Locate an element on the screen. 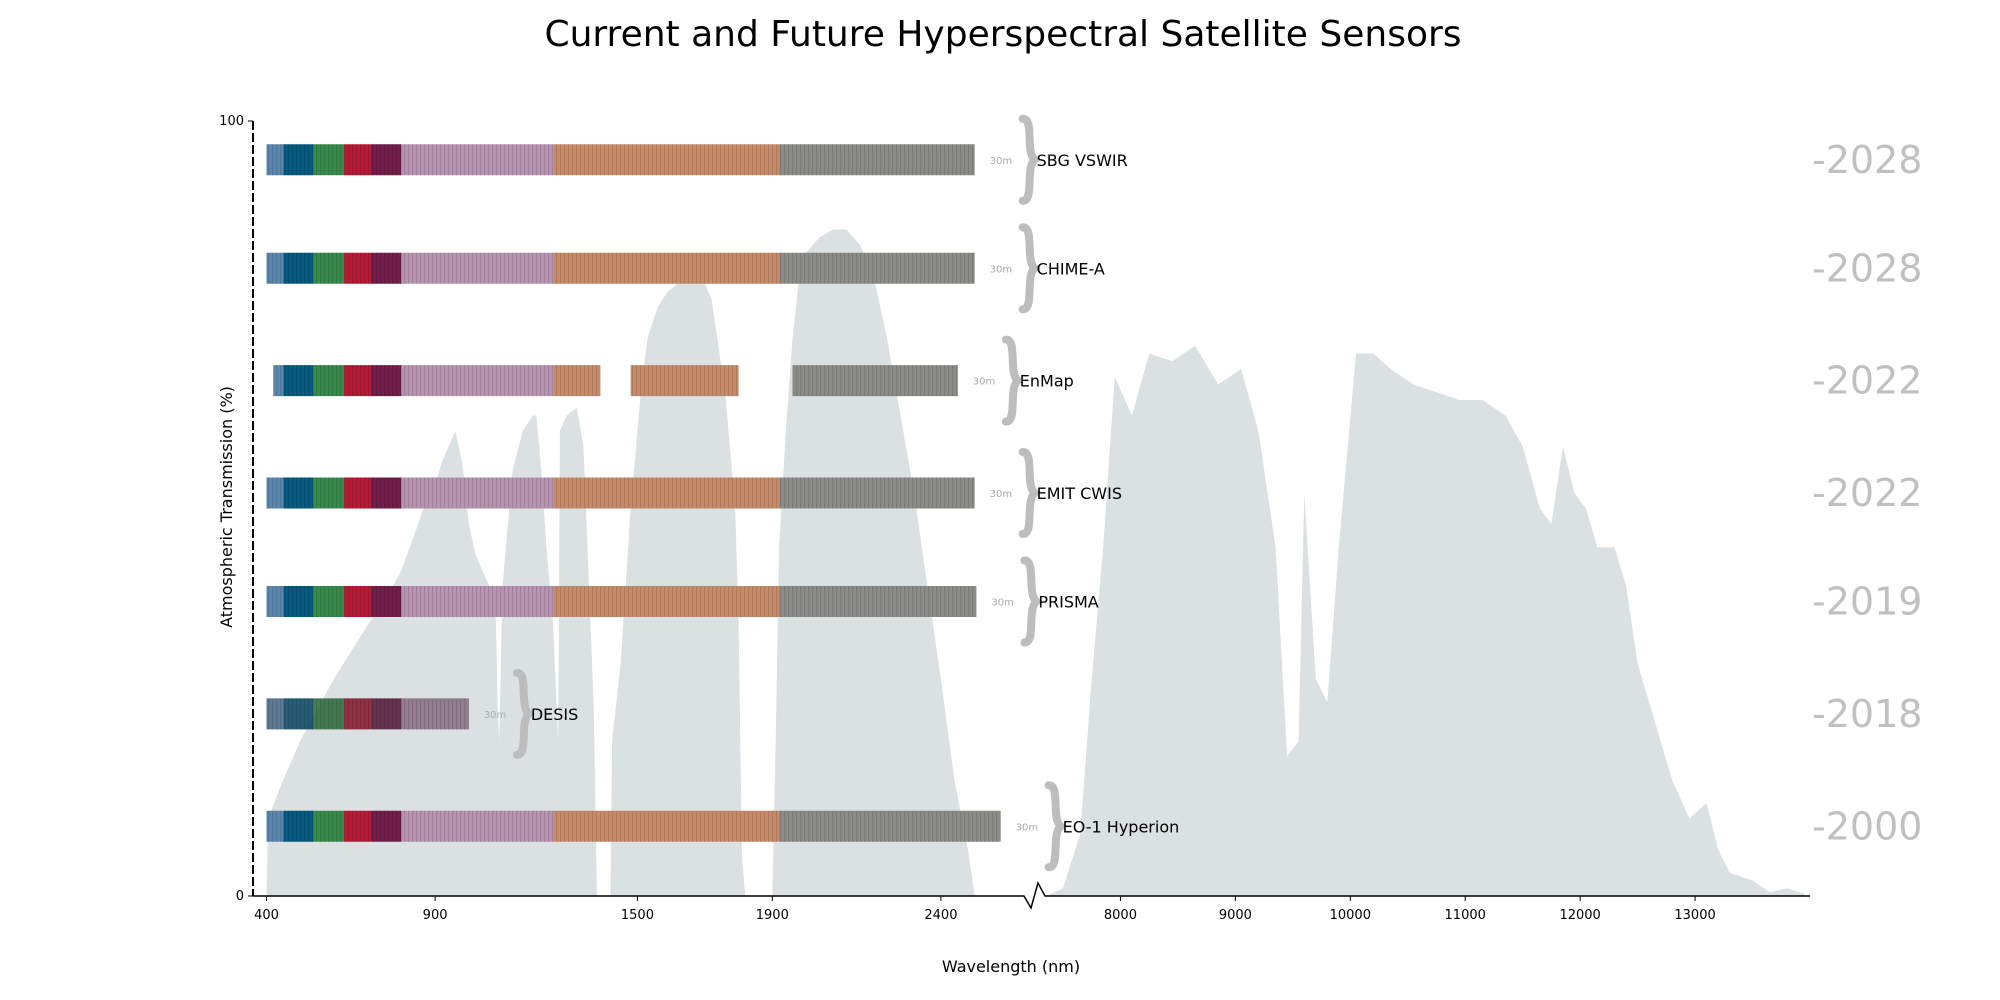  x-tick-label: 13000 is located at coordinates (1694, 915).